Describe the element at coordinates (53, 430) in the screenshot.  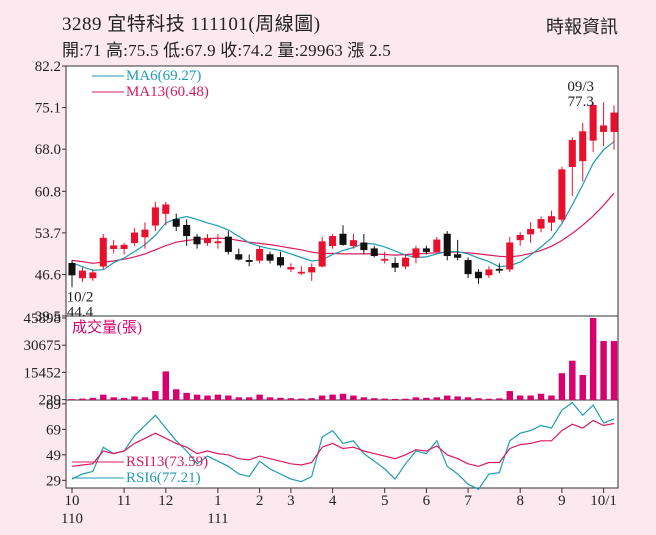
I see `rsi-y-tick-label: 69` at that location.